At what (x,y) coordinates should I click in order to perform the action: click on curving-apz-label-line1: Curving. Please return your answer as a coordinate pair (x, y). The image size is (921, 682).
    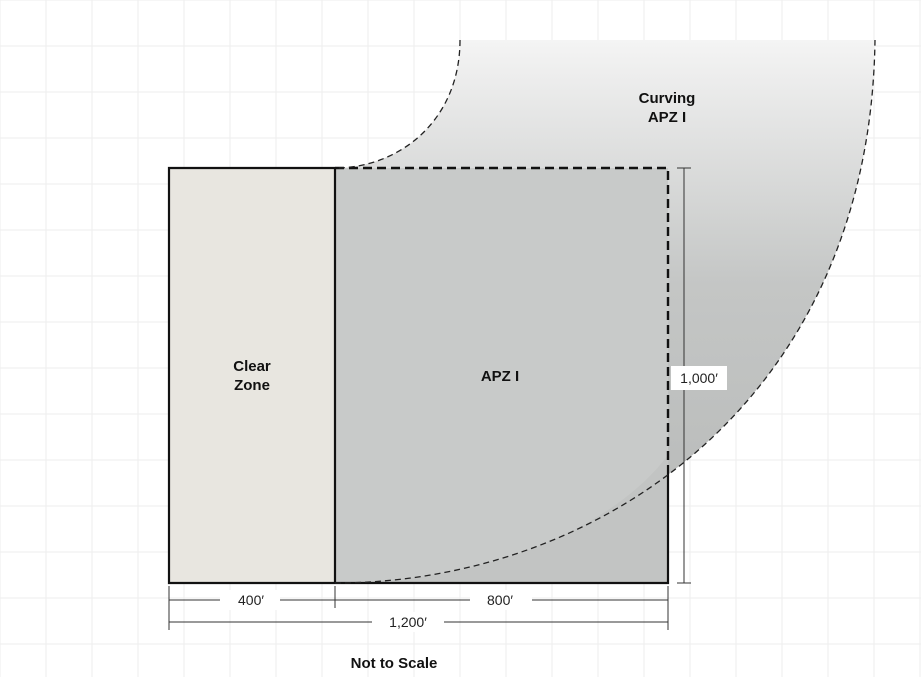
    Looking at the image, I should click on (667, 98).